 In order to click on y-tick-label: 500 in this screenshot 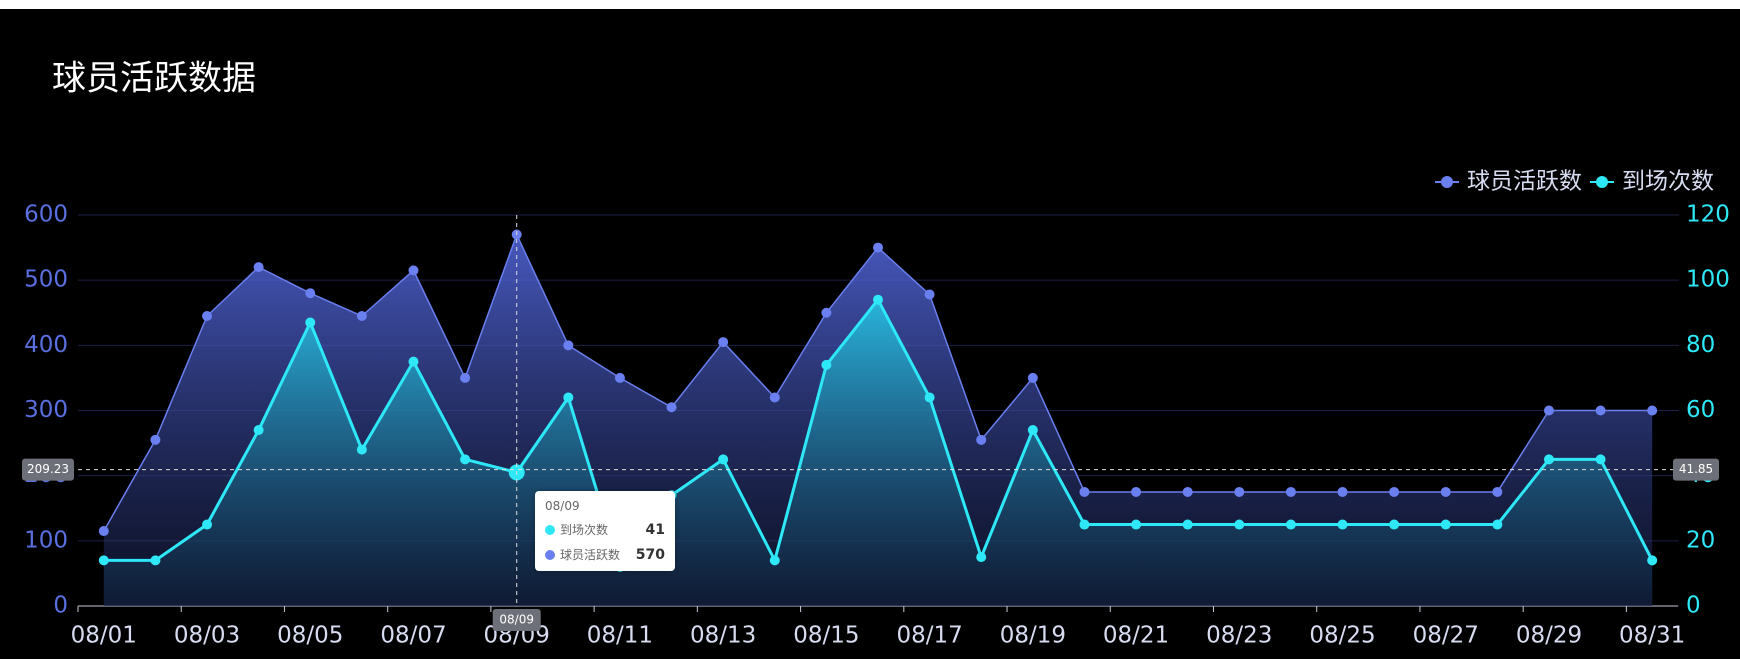, I will do `click(46, 280)`.